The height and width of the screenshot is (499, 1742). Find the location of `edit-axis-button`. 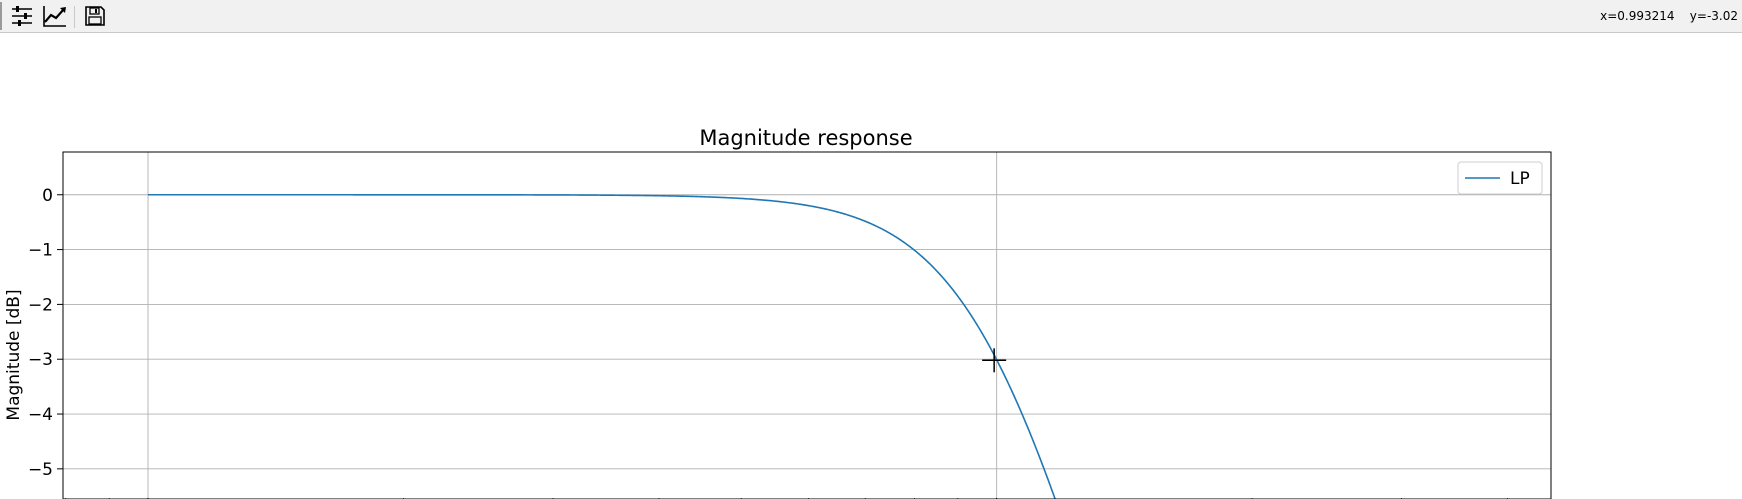

edit-axis-button is located at coordinates (55, 16).